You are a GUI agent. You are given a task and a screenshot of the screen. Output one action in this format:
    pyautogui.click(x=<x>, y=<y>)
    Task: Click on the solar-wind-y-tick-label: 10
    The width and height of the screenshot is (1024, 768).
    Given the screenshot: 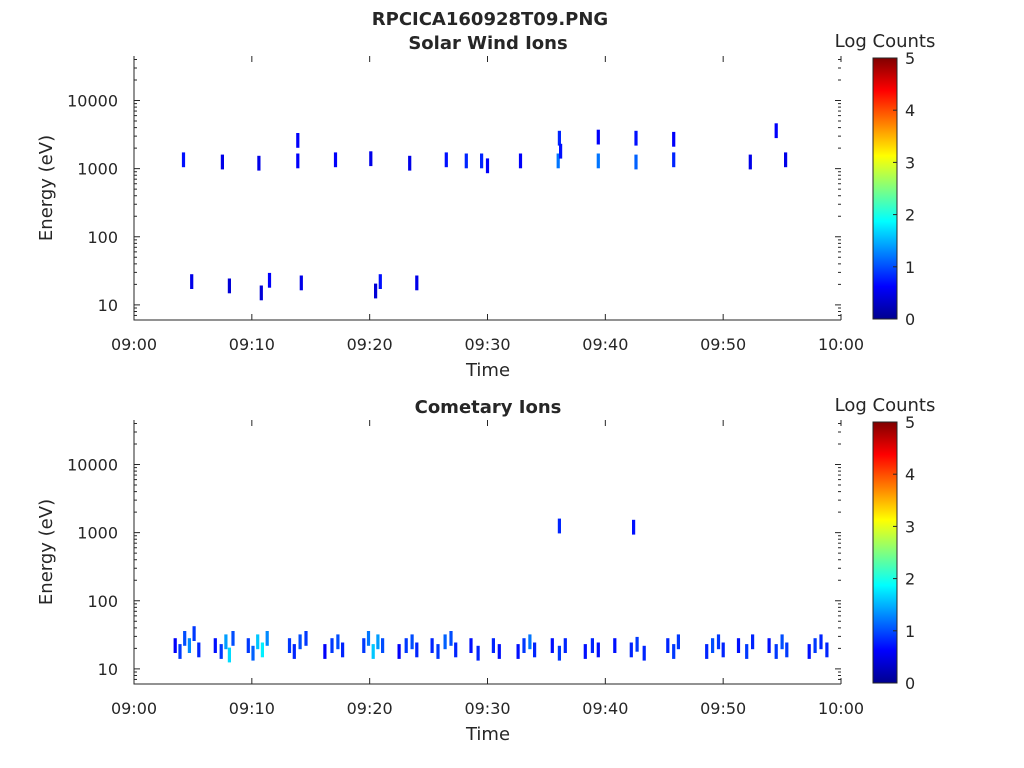 What is the action you would take?
    pyautogui.click(x=108, y=305)
    